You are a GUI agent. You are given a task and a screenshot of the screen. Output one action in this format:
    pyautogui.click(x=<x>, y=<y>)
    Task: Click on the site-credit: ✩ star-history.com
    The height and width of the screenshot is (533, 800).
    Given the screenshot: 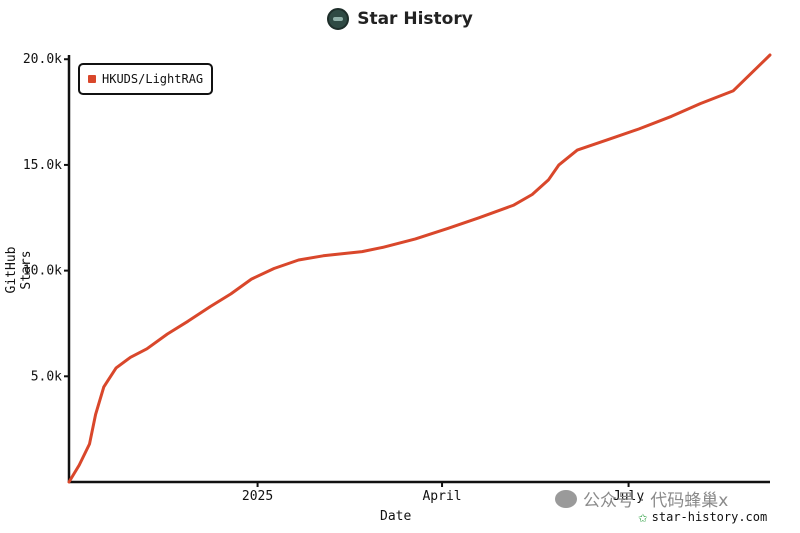 What is the action you would take?
    pyautogui.click(x=702, y=517)
    